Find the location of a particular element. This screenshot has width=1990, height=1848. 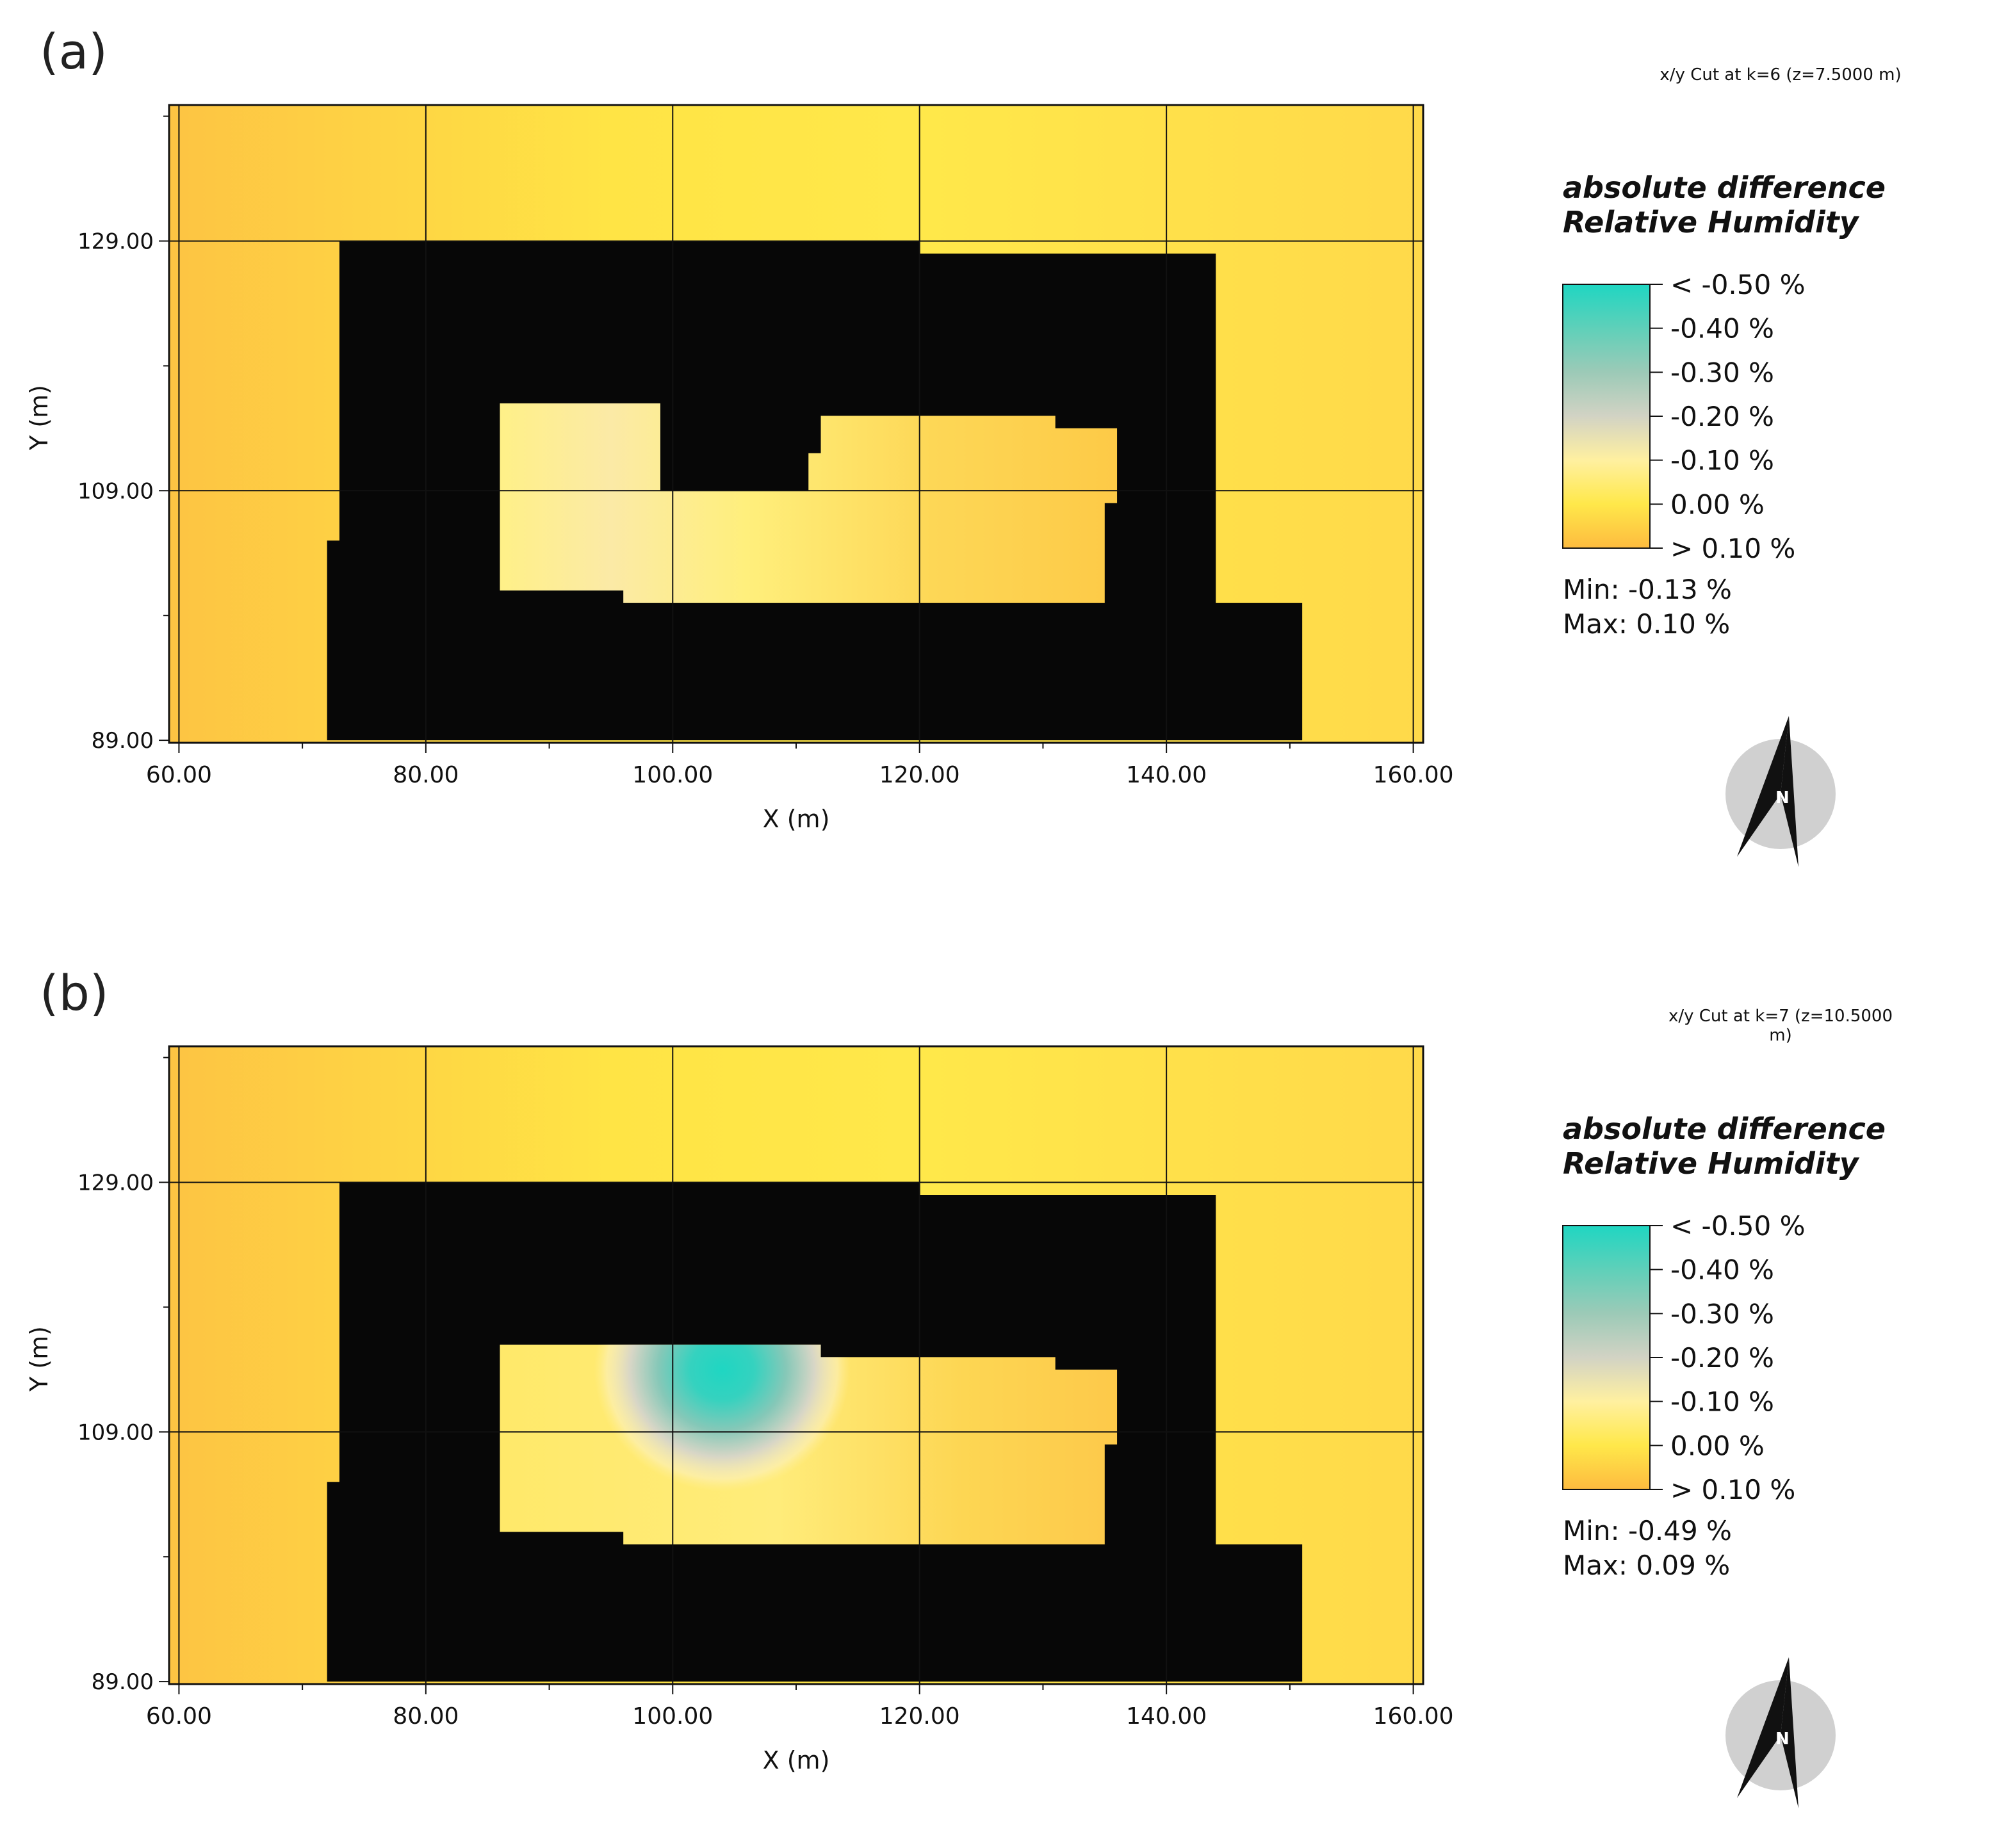

panel-label: (b) is located at coordinates (74, 993).